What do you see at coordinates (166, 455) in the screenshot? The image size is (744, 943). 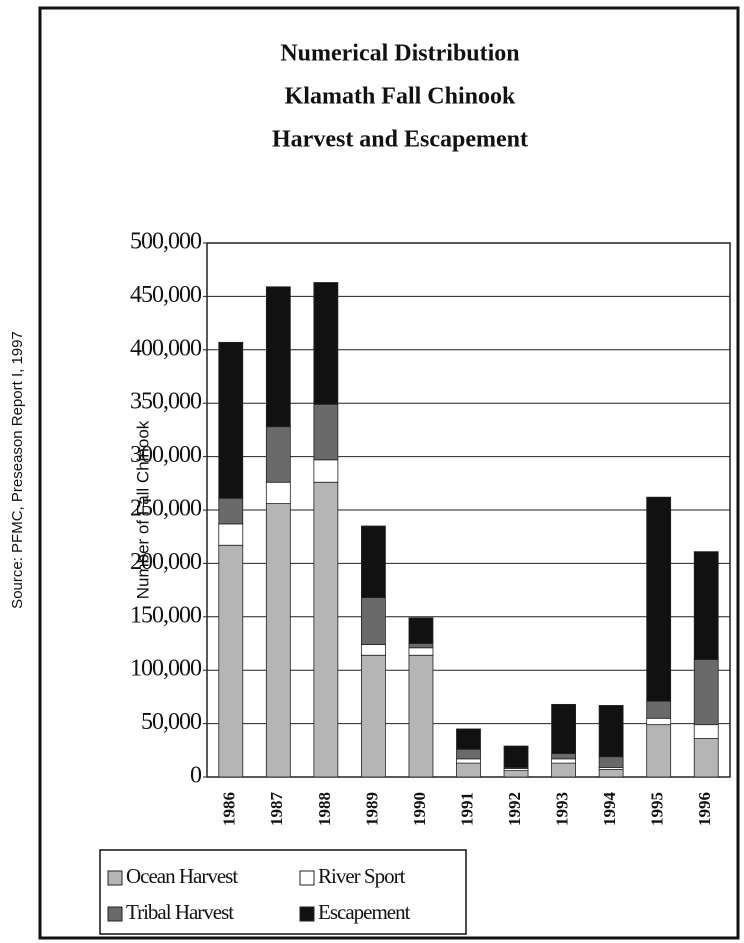 I see `y-tick-label: 300,000` at bounding box center [166, 455].